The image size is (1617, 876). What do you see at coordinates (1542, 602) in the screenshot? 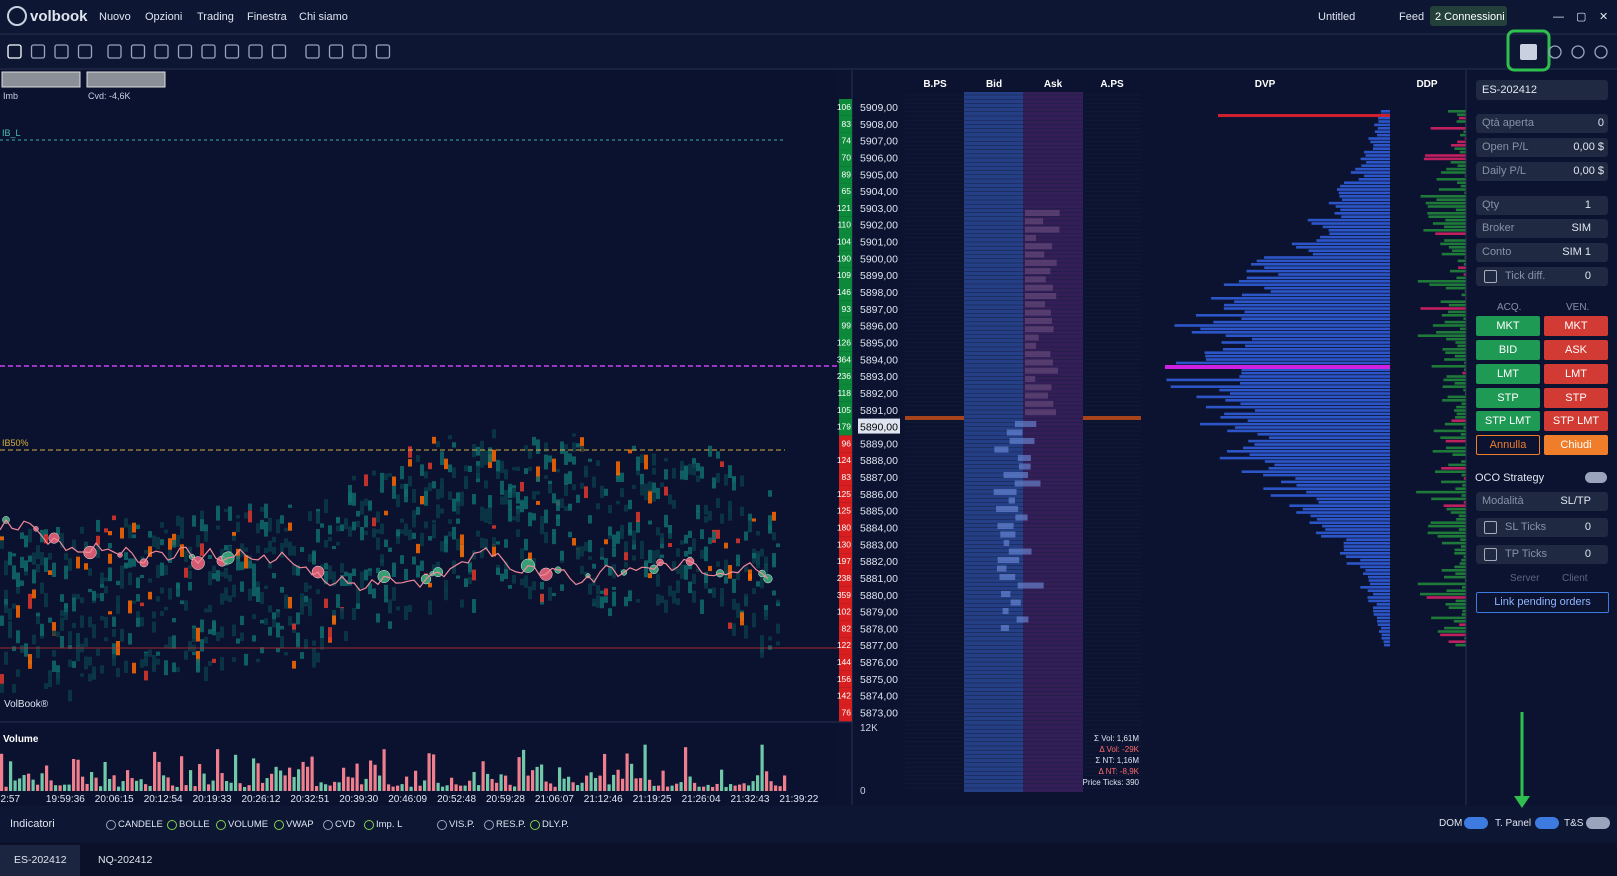
I see `link-button: Link pending orders` at bounding box center [1542, 602].